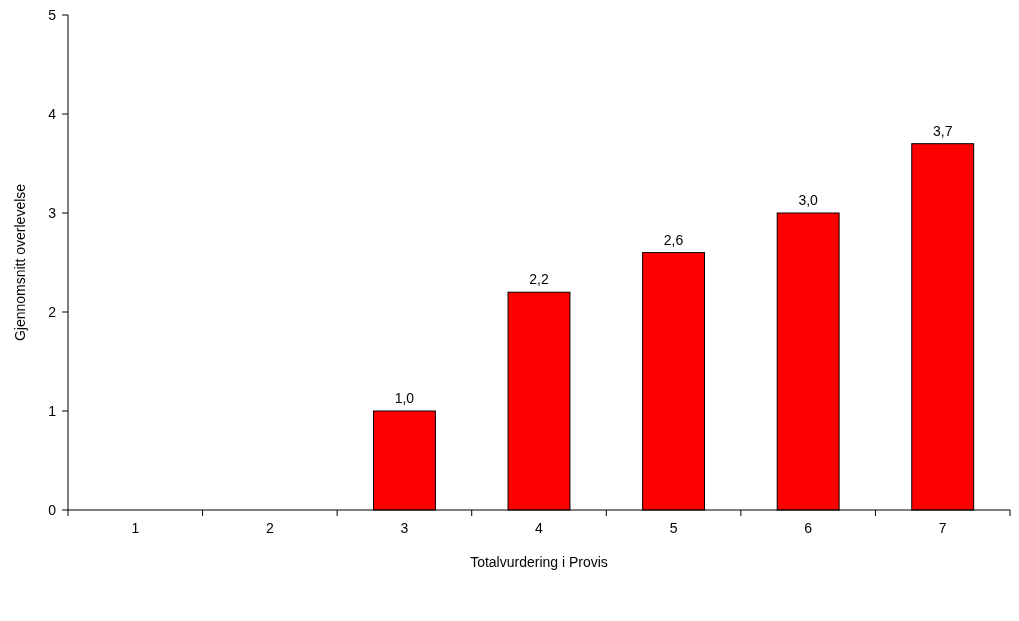 This screenshot has width=1019, height=621. Describe the element at coordinates (942, 528) in the screenshot. I see `x-tick-label: 7` at that location.